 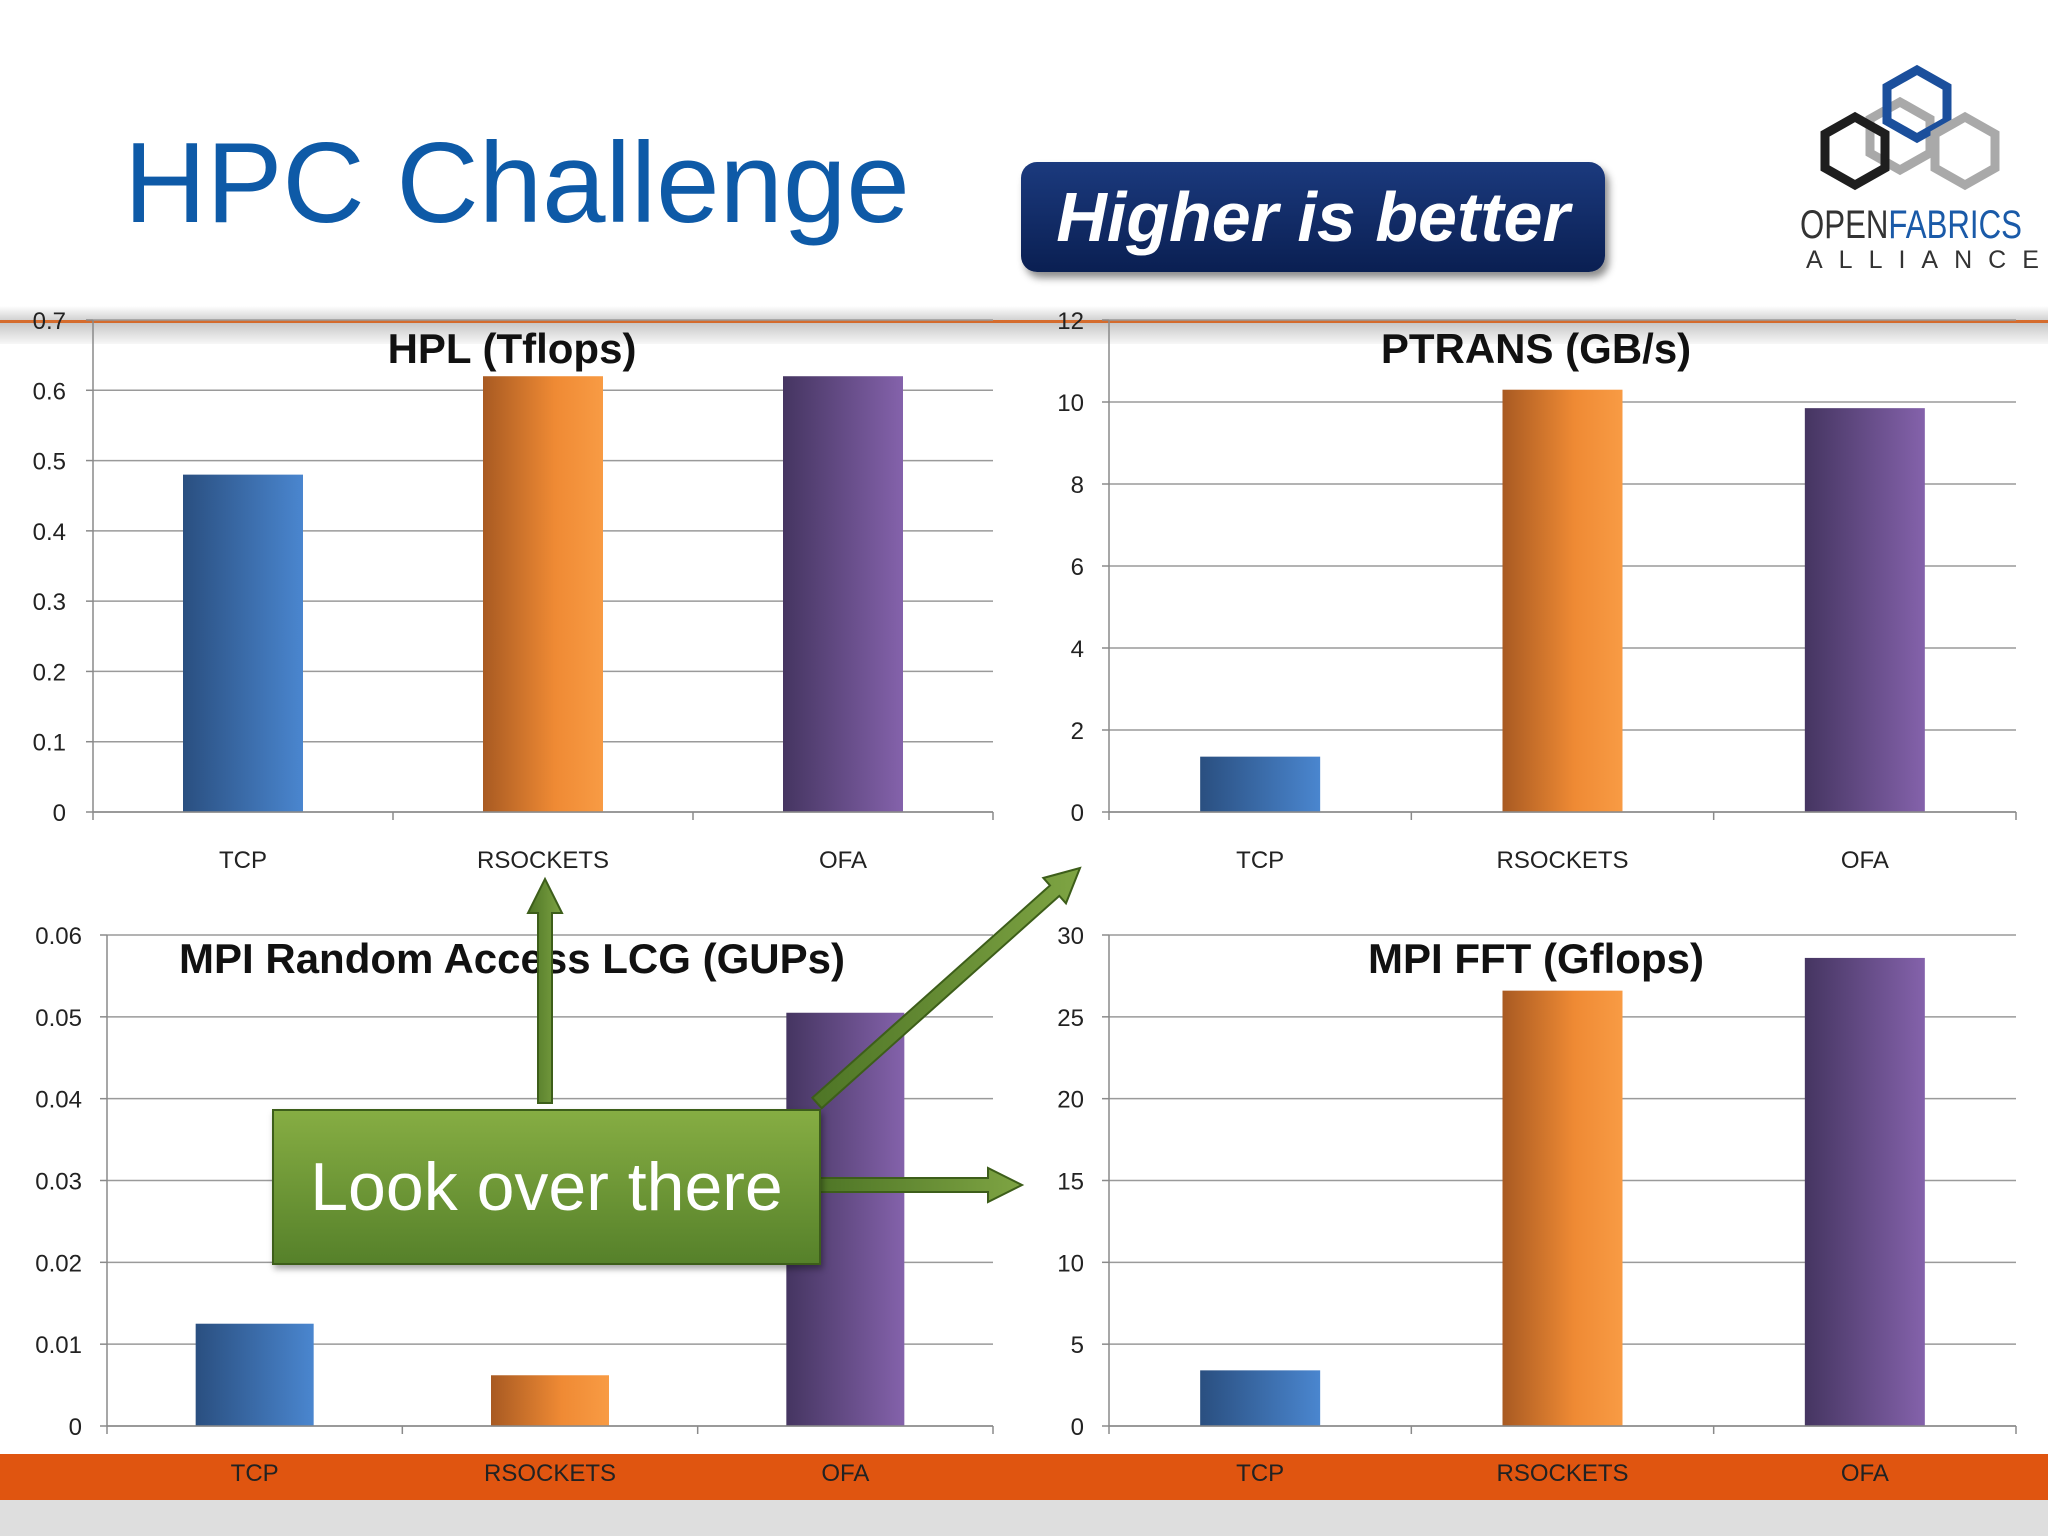 I want to click on logo-word-open: OPEN, so click(x=1844, y=225).